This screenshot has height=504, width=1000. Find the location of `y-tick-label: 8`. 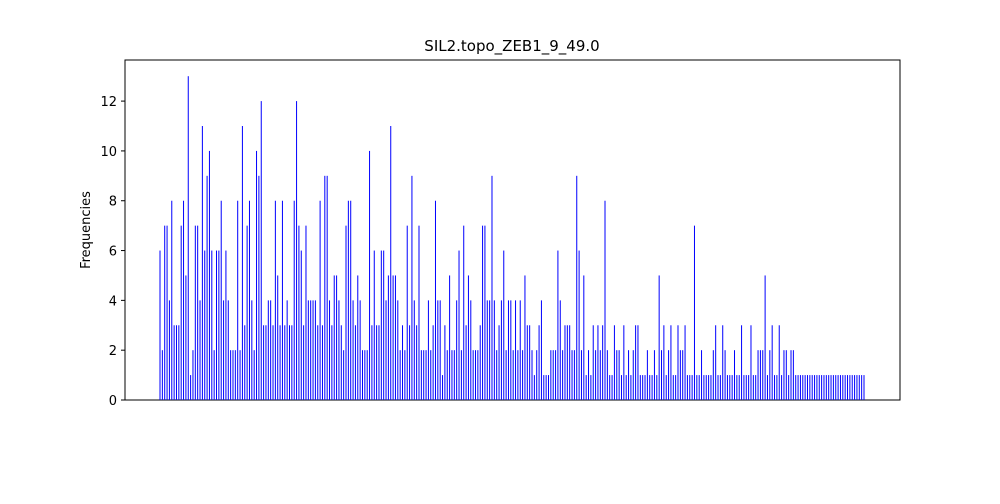

y-tick-label: 8 is located at coordinates (113, 202).